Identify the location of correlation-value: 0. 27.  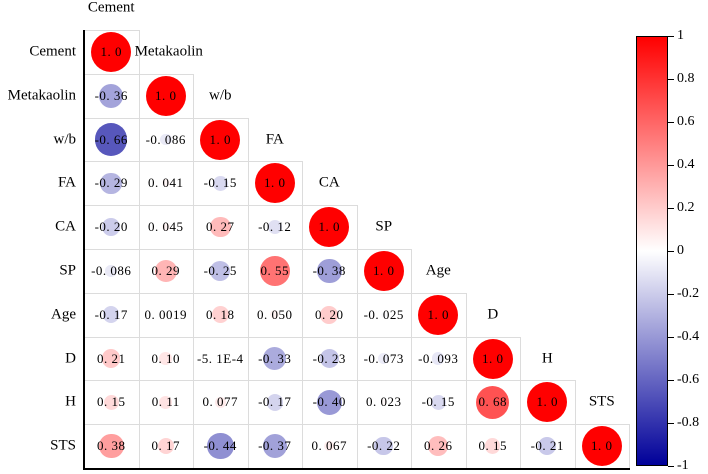
(220, 227).